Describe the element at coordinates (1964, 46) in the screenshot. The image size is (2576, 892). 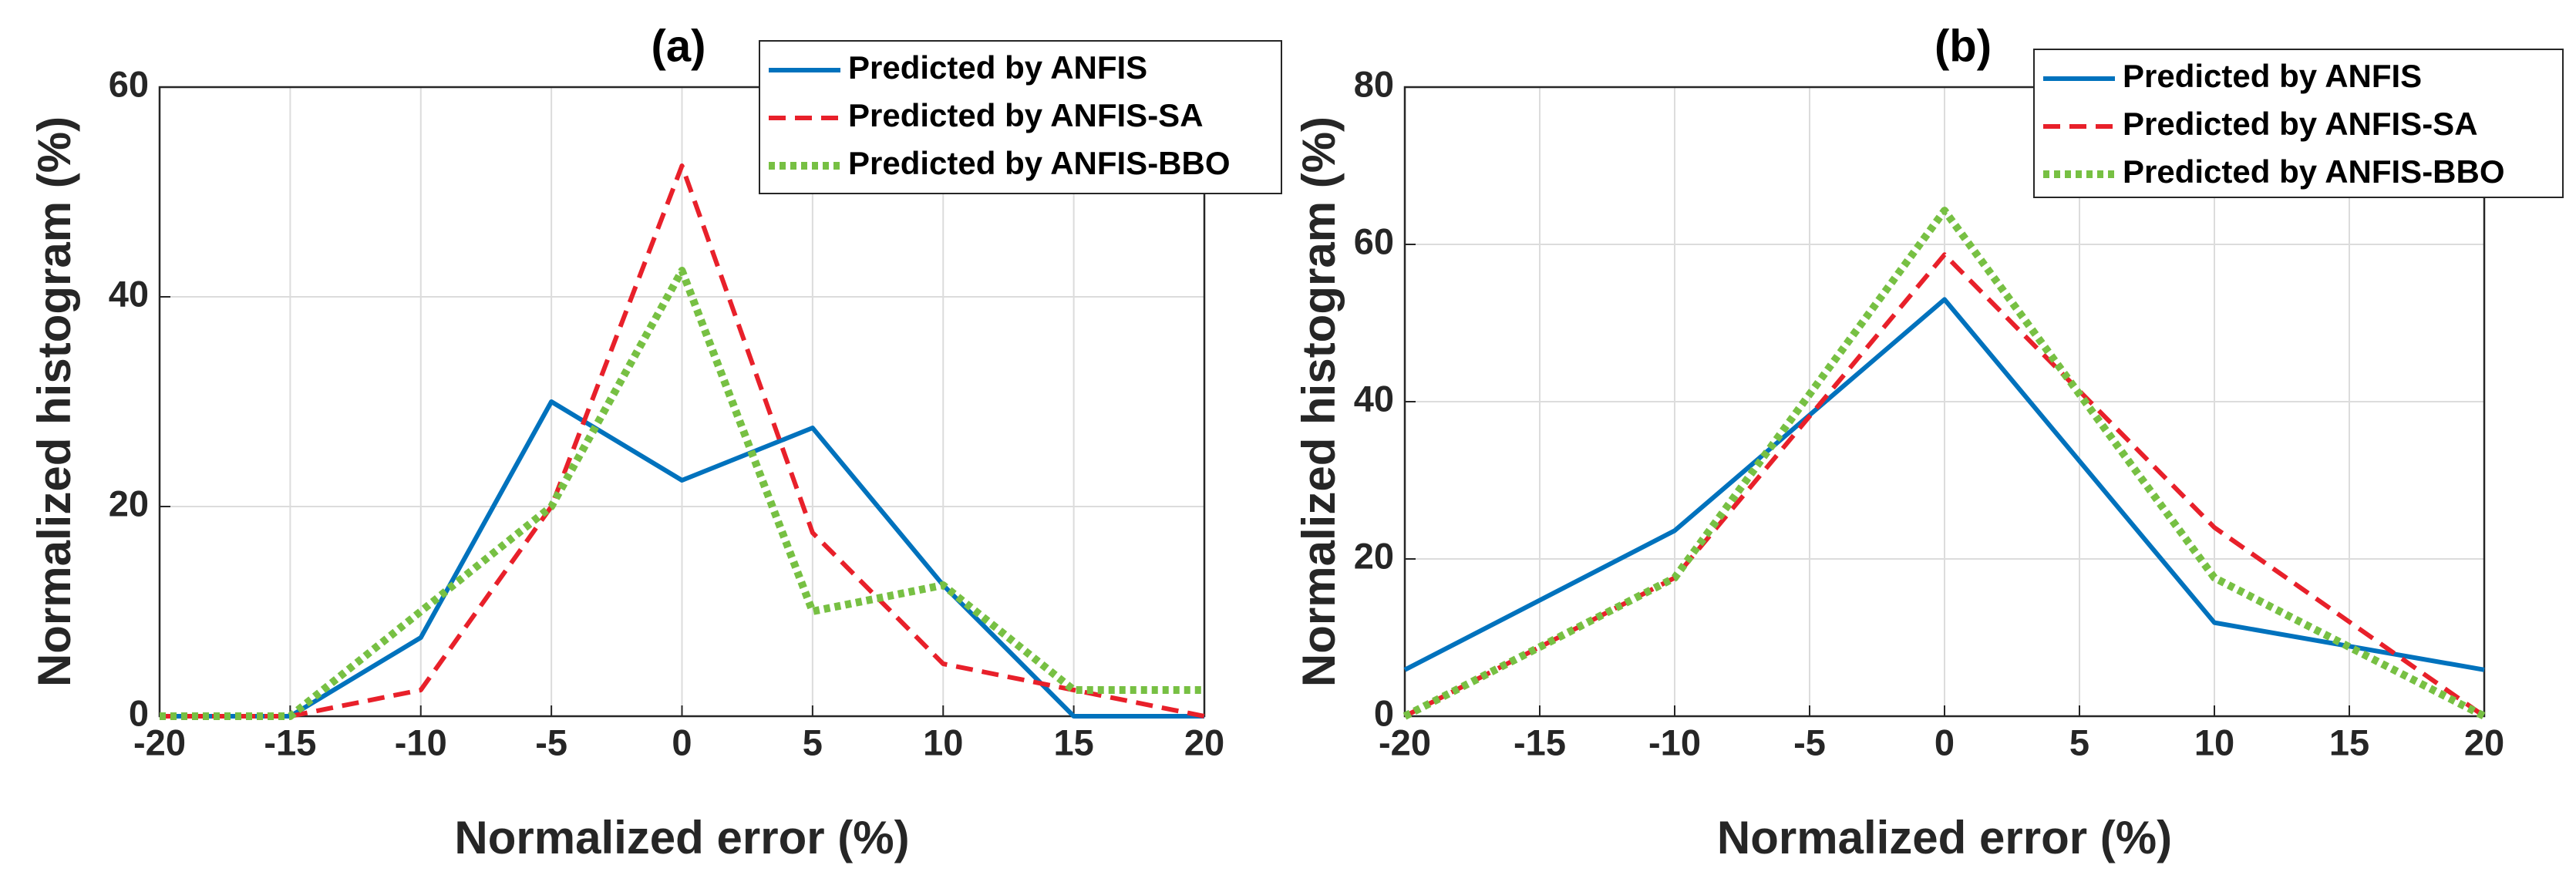
I see `chart-title: (b)` at that location.